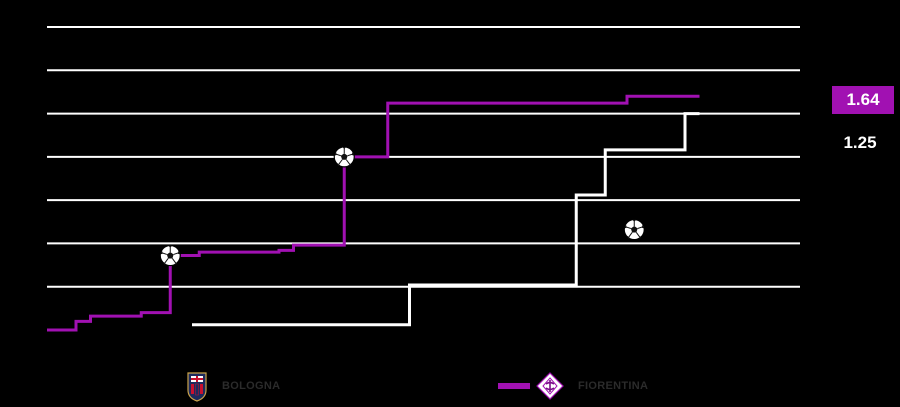 This screenshot has height=407, width=900. Describe the element at coordinates (863, 100) in the screenshot. I see `fiorentina-final-xg-label: 1.64` at that location.